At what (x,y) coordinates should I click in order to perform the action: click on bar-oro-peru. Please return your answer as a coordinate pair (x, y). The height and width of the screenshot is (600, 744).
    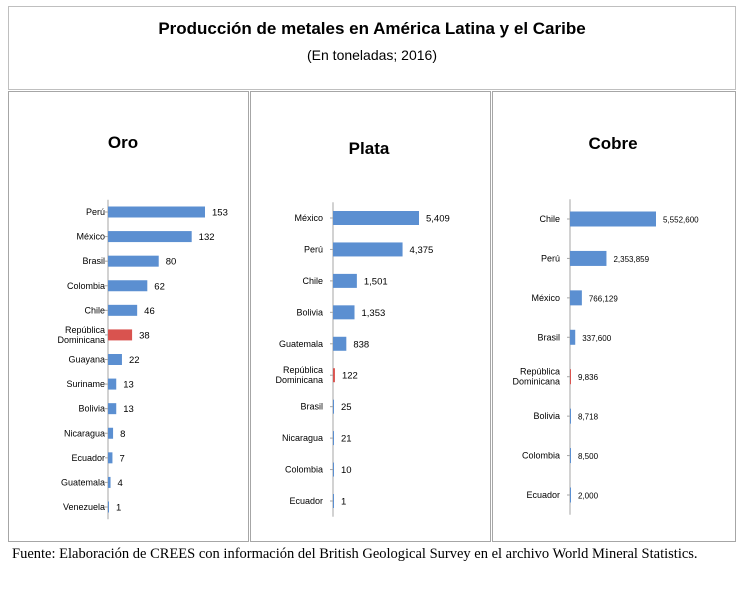
    Looking at the image, I should click on (156, 212).